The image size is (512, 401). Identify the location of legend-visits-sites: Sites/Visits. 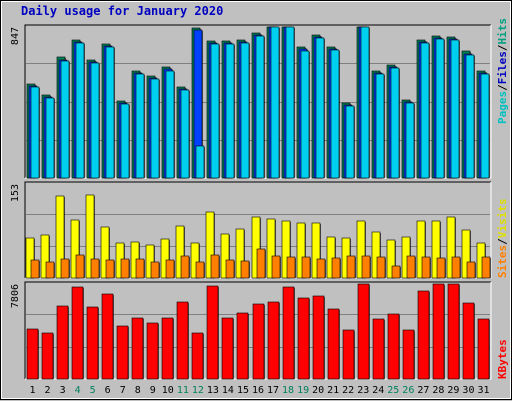
(502, 239).